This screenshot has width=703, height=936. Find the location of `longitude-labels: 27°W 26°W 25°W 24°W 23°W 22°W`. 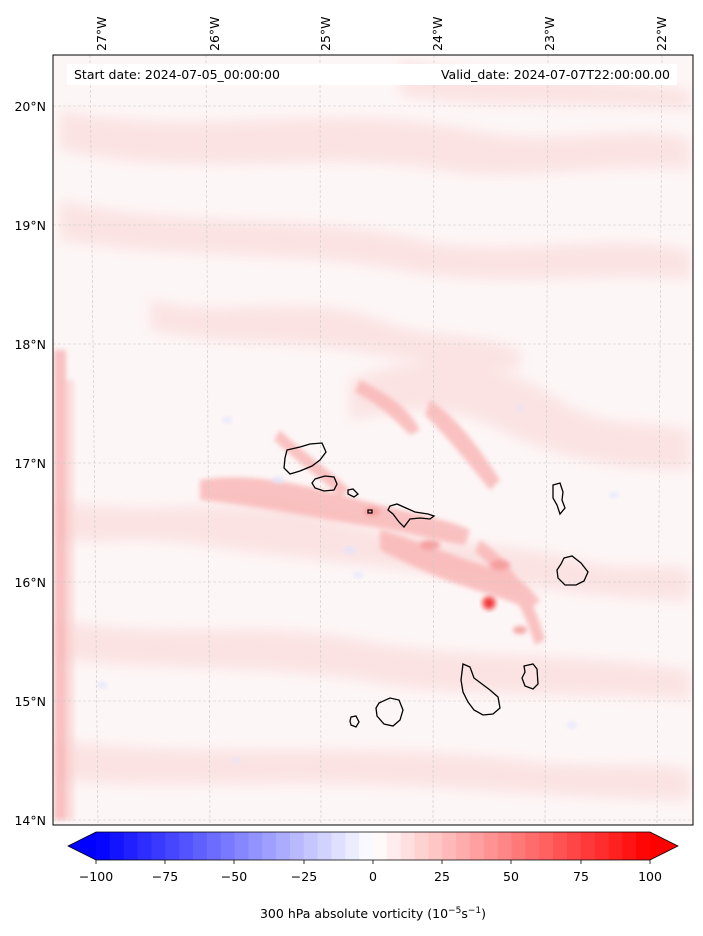

longitude-labels: 27°W 26°W 25°W 24°W 23°W 22°W is located at coordinates (381, 33).